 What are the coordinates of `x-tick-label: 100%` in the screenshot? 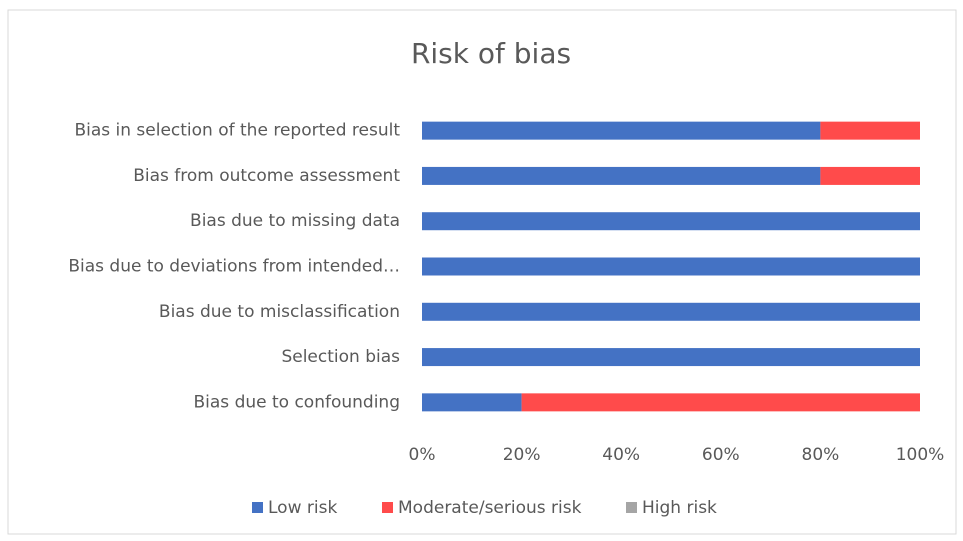 It's located at (920, 455).